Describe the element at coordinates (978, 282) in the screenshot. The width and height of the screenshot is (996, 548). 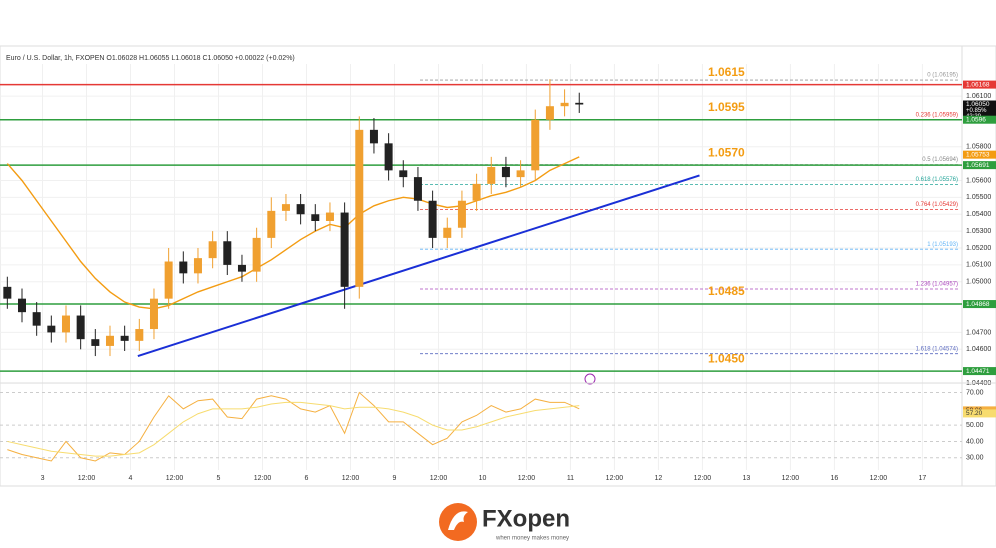
I see `y-tick-label: 1.05000` at that location.